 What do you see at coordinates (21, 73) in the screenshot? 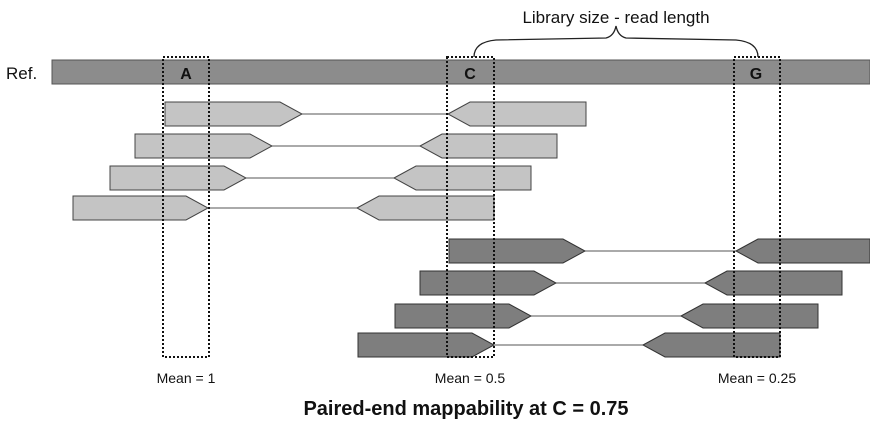
I see `reference-label: Ref.` at bounding box center [21, 73].